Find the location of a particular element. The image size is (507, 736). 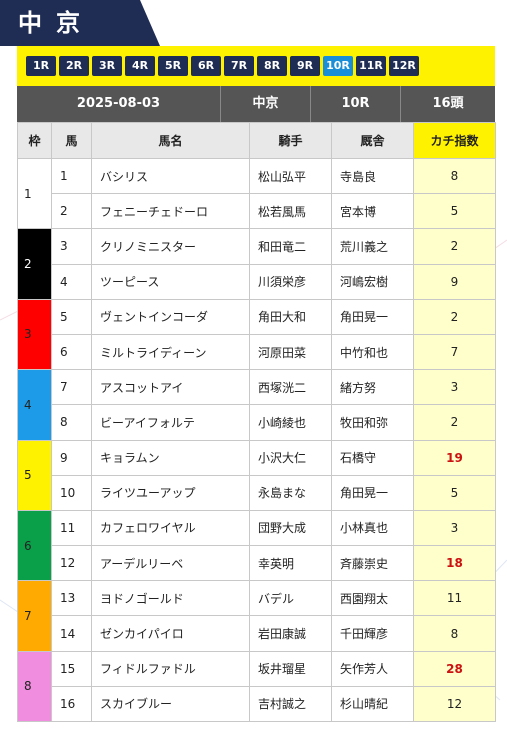

waku-cell: 1 is located at coordinates (34, 193).